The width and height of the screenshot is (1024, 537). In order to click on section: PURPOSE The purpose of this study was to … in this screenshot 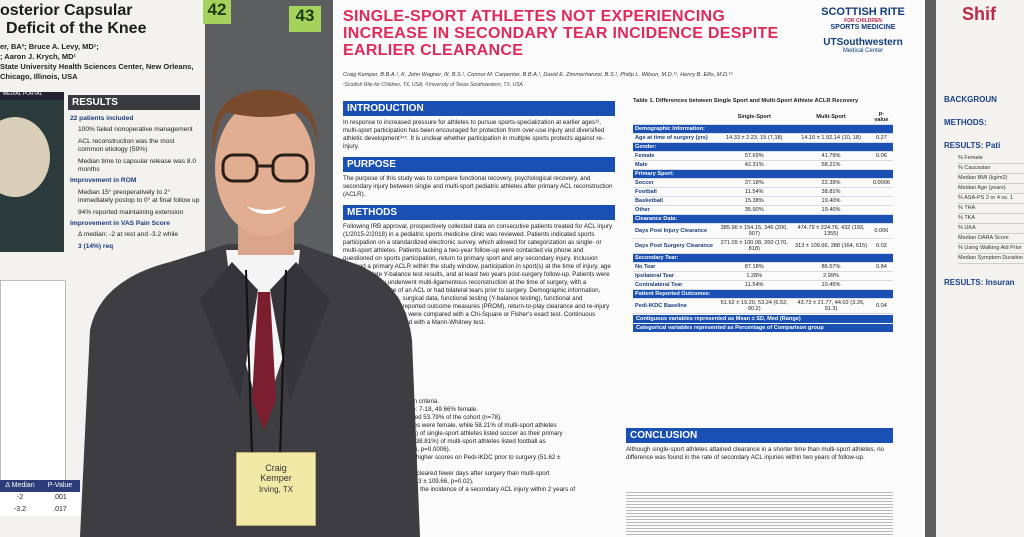, I will do `click(479, 178)`.